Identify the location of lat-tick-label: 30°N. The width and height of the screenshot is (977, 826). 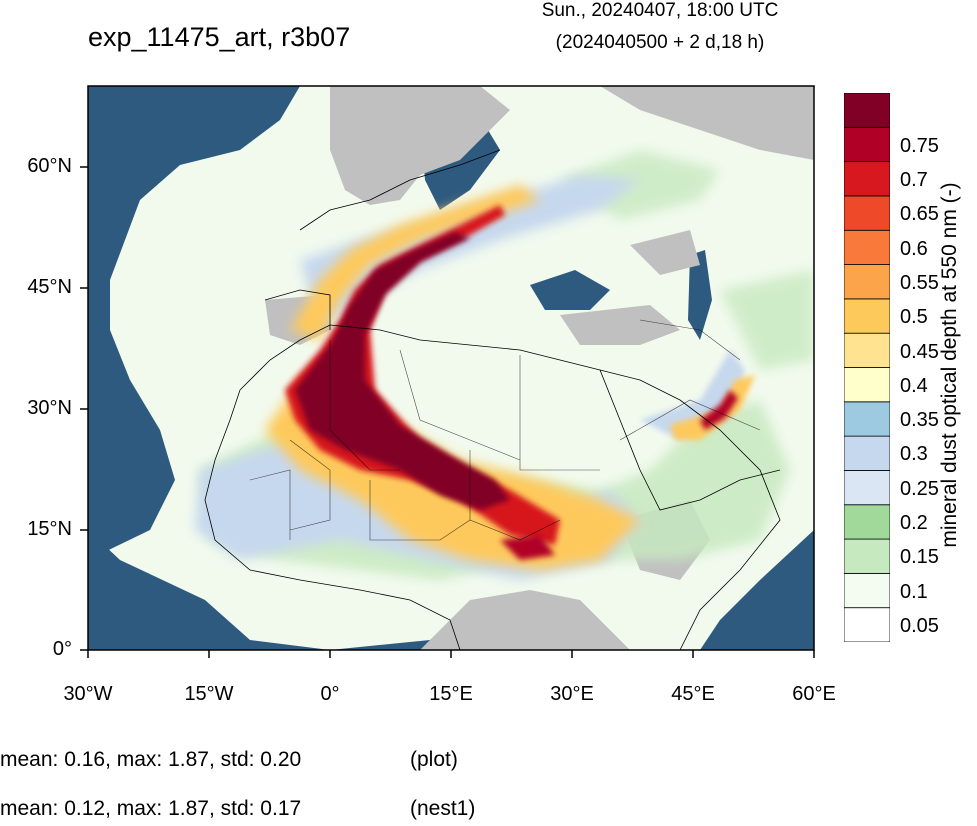
(49, 408).